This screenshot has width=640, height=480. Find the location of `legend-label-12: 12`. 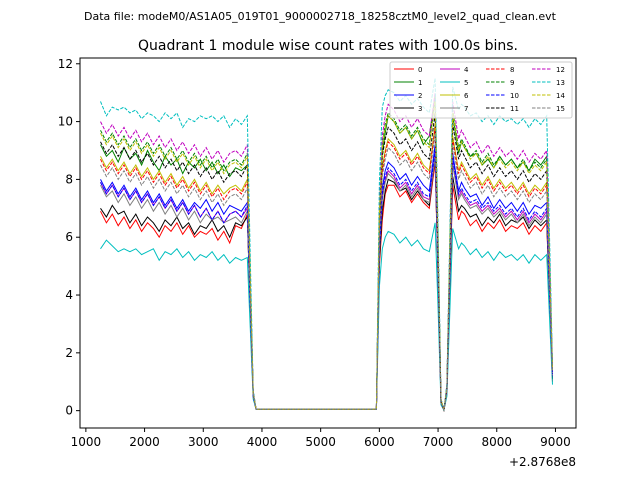

legend-label-12: 12 is located at coordinates (560, 70).